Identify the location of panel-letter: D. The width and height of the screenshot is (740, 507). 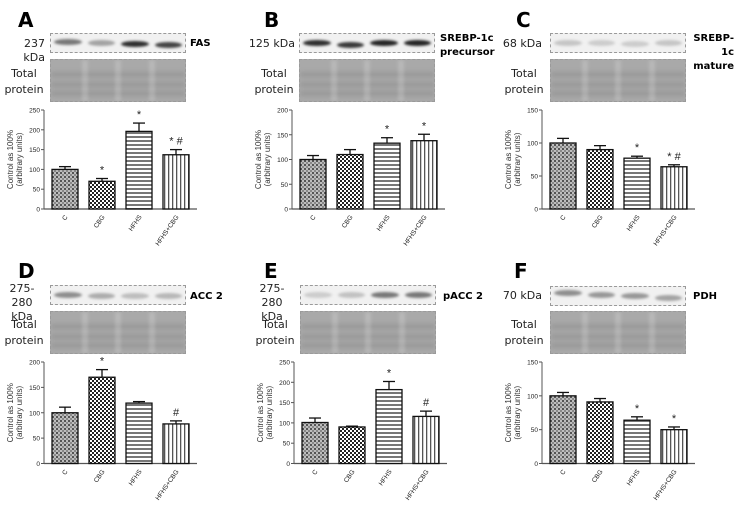
(26, 271).